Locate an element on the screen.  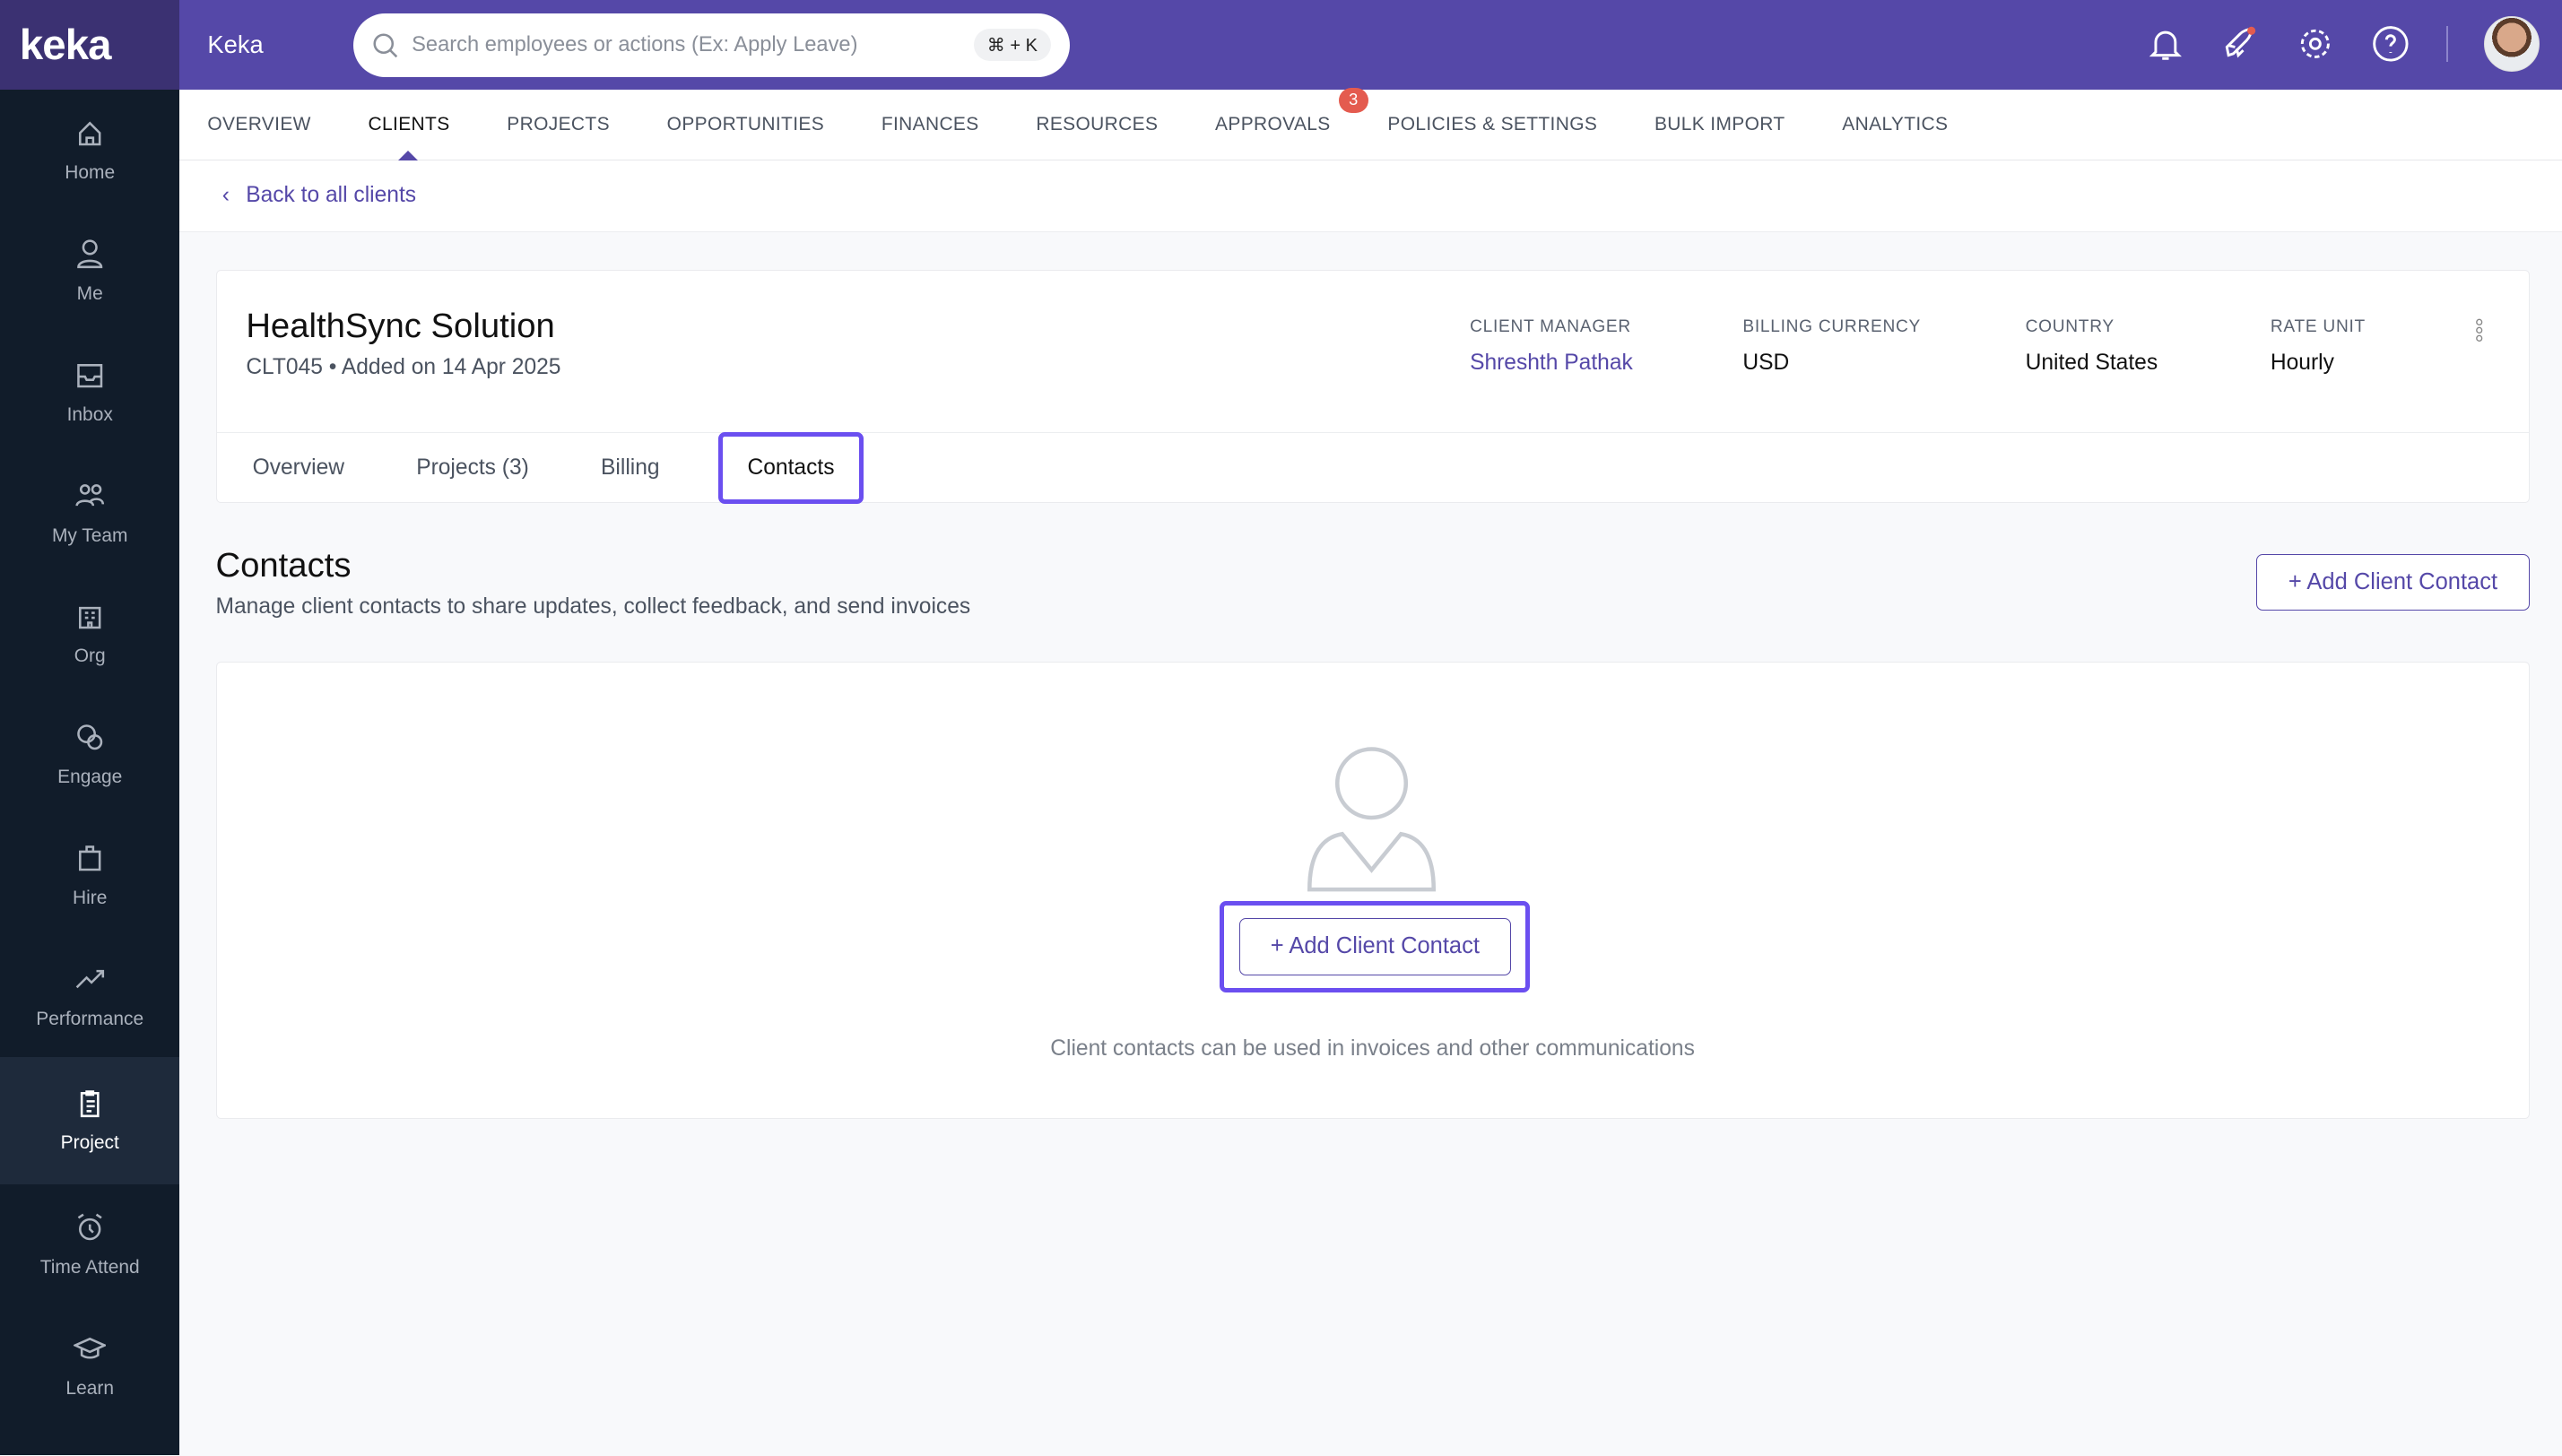
client-name: HealthSync Solution is located at coordinates (400, 325).